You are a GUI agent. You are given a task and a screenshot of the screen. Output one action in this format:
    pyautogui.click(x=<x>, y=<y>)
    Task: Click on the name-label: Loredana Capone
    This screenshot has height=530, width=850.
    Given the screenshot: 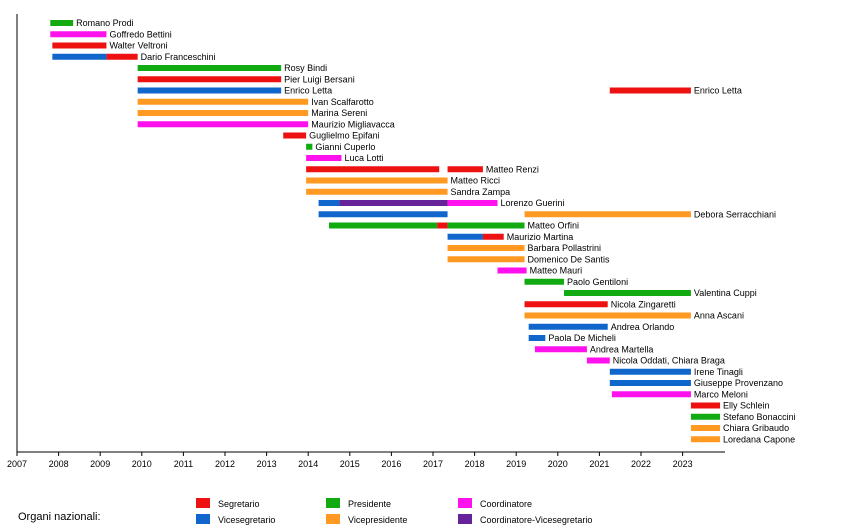 What is the action you would take?
    pyautogui.click(x=759, y=439)
    